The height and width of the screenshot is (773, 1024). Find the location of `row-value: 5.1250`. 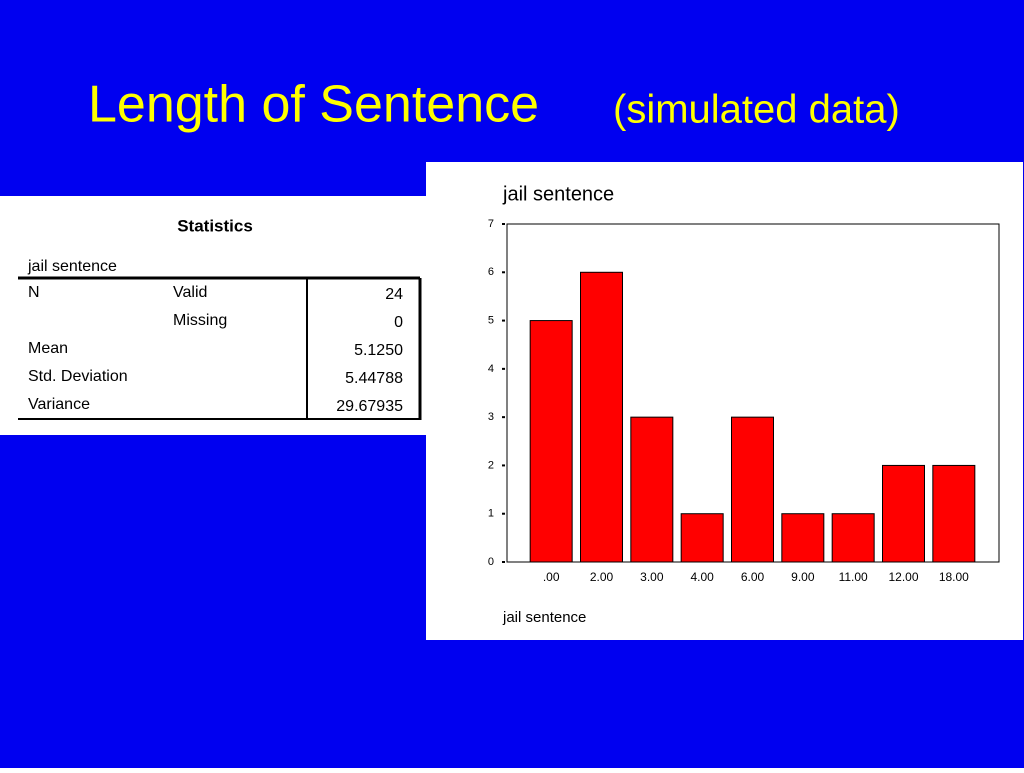

row-value: 5.1250 is located at coordinates (378, 350).